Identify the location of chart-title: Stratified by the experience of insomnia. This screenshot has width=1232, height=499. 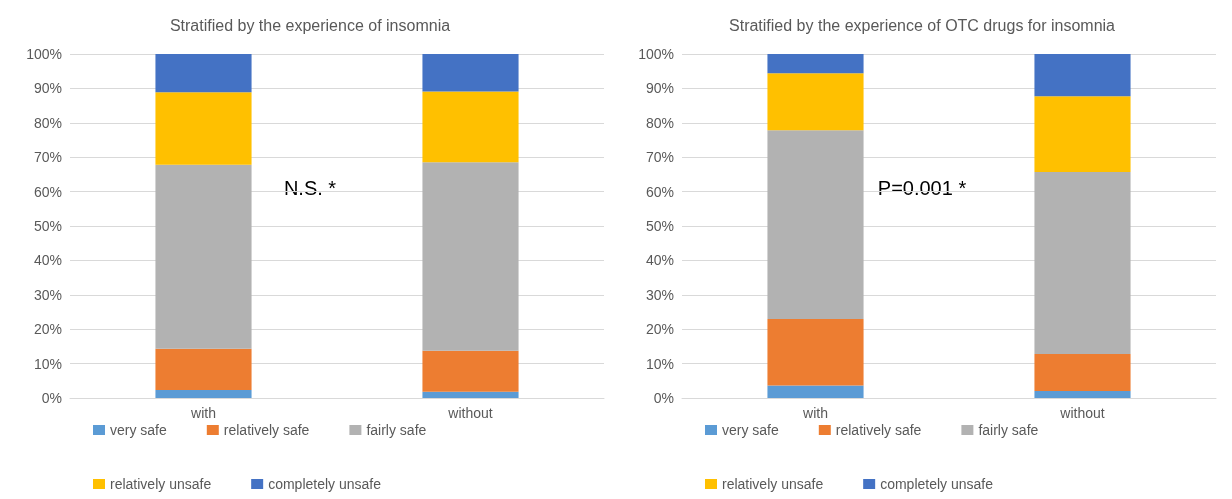
(310, 25).